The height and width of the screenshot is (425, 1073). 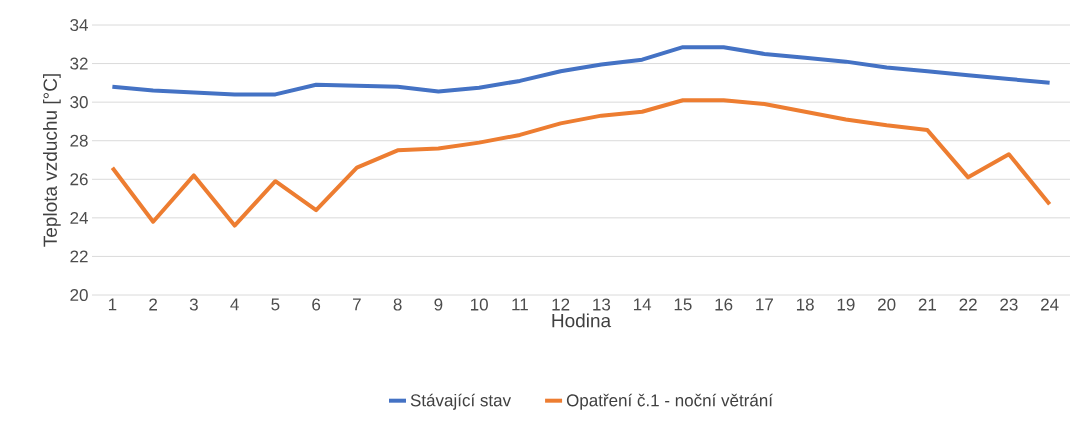 What do you see at coordinates (275, 304) in the screenshot?
I see `x-tick-label: 5` at bounding box center [275, 304].